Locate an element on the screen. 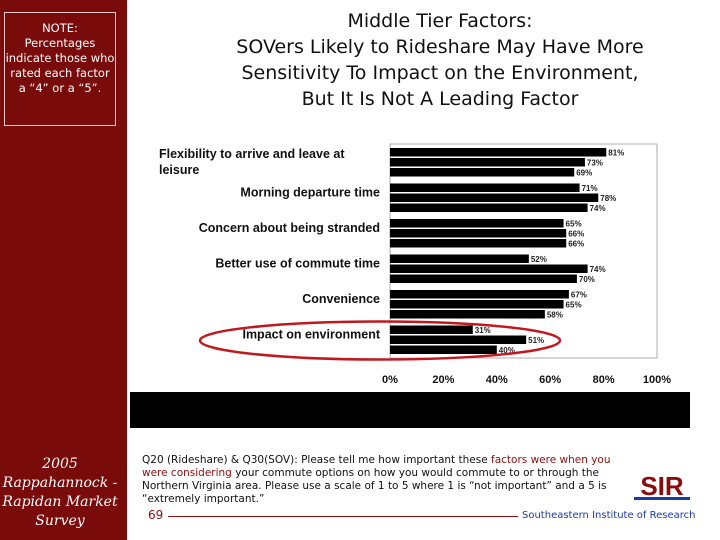 The height and width of the screenshot is (540, 720). title-line-2: SOVers Likely to Rideshare May Have More is located at coordinates (440, 47).